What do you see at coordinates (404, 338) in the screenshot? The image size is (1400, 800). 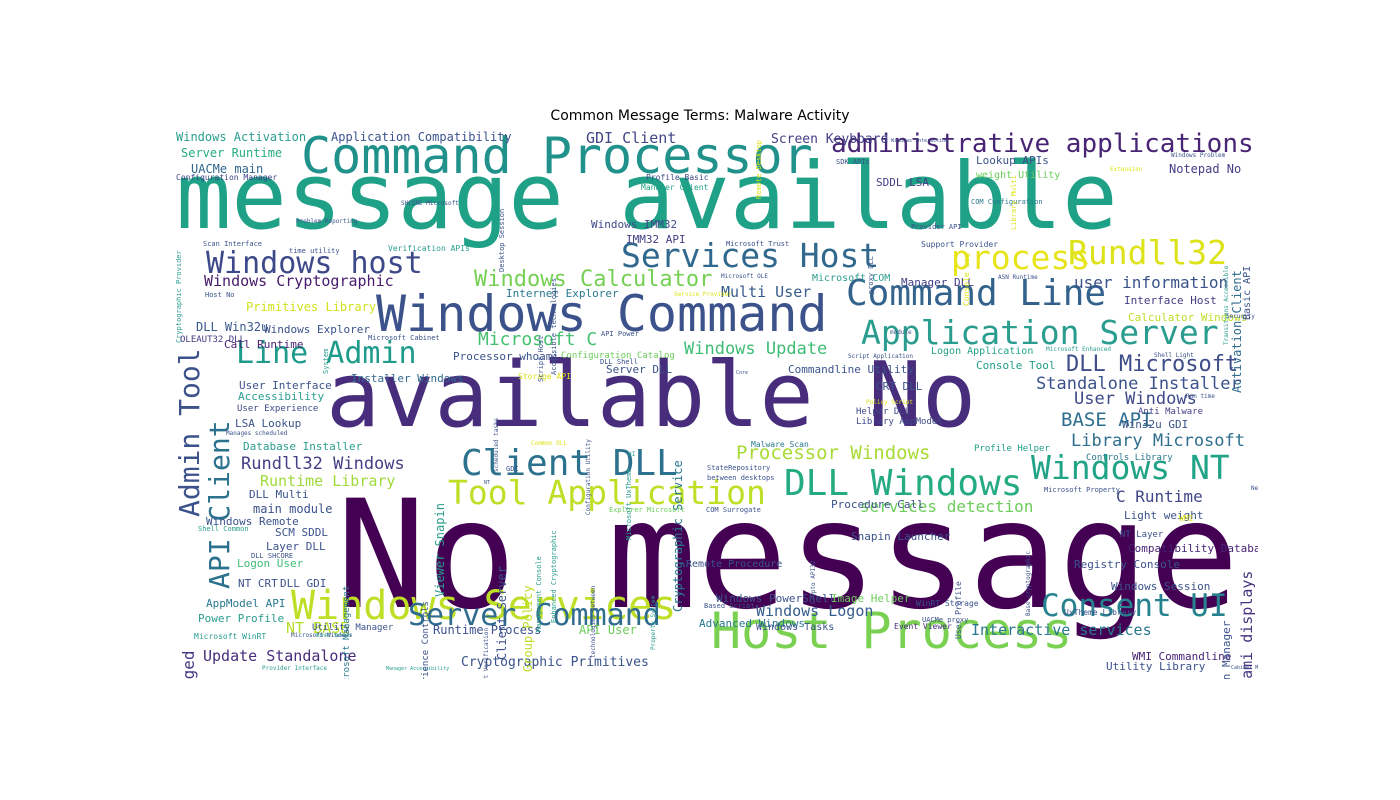 I see `cloud-word: Microsoft Cabinet` at bounding box center [404, 338].